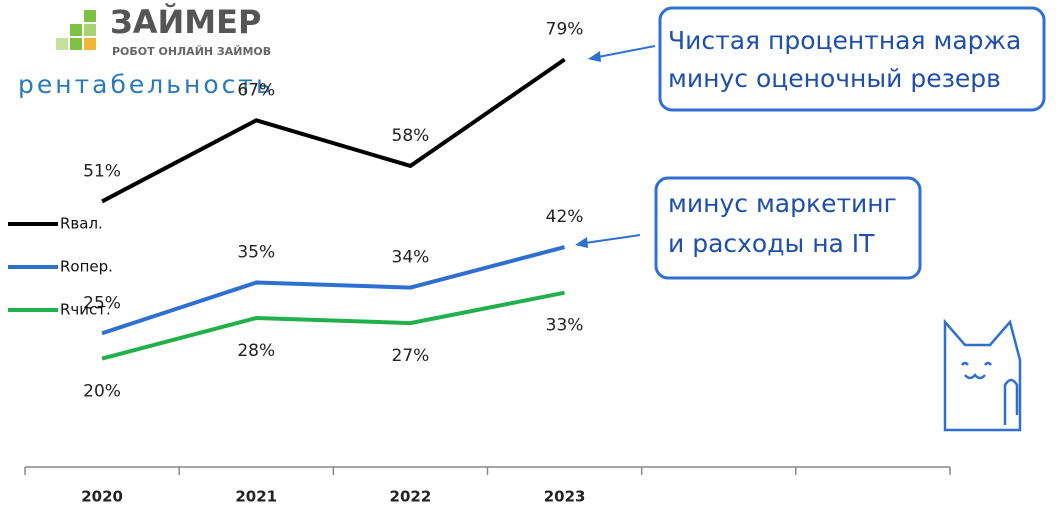 The width and height of the screenshot is (1057, 513). I want to click on data-label: 34%, so click(411, 258).